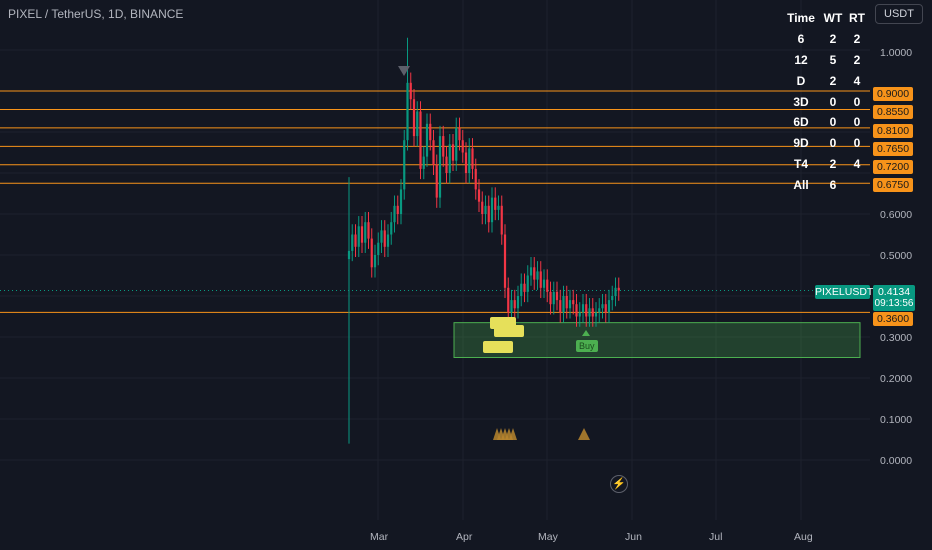 This screenshot has width=932, height=550. I want to click on stats-cell: 12, so click(801, 59).